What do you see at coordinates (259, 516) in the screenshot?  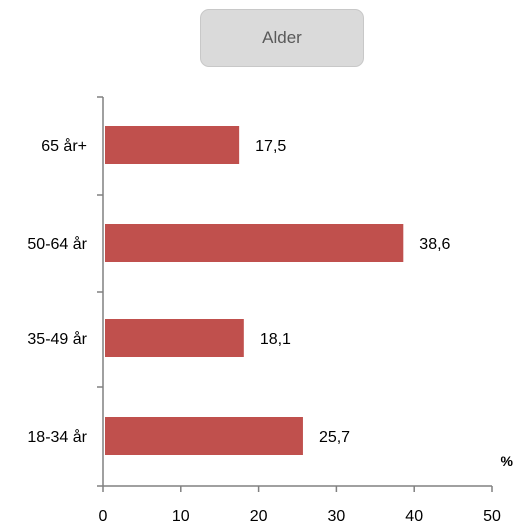 I see `x-tick-label: 20` at bounding box center [259, 516].